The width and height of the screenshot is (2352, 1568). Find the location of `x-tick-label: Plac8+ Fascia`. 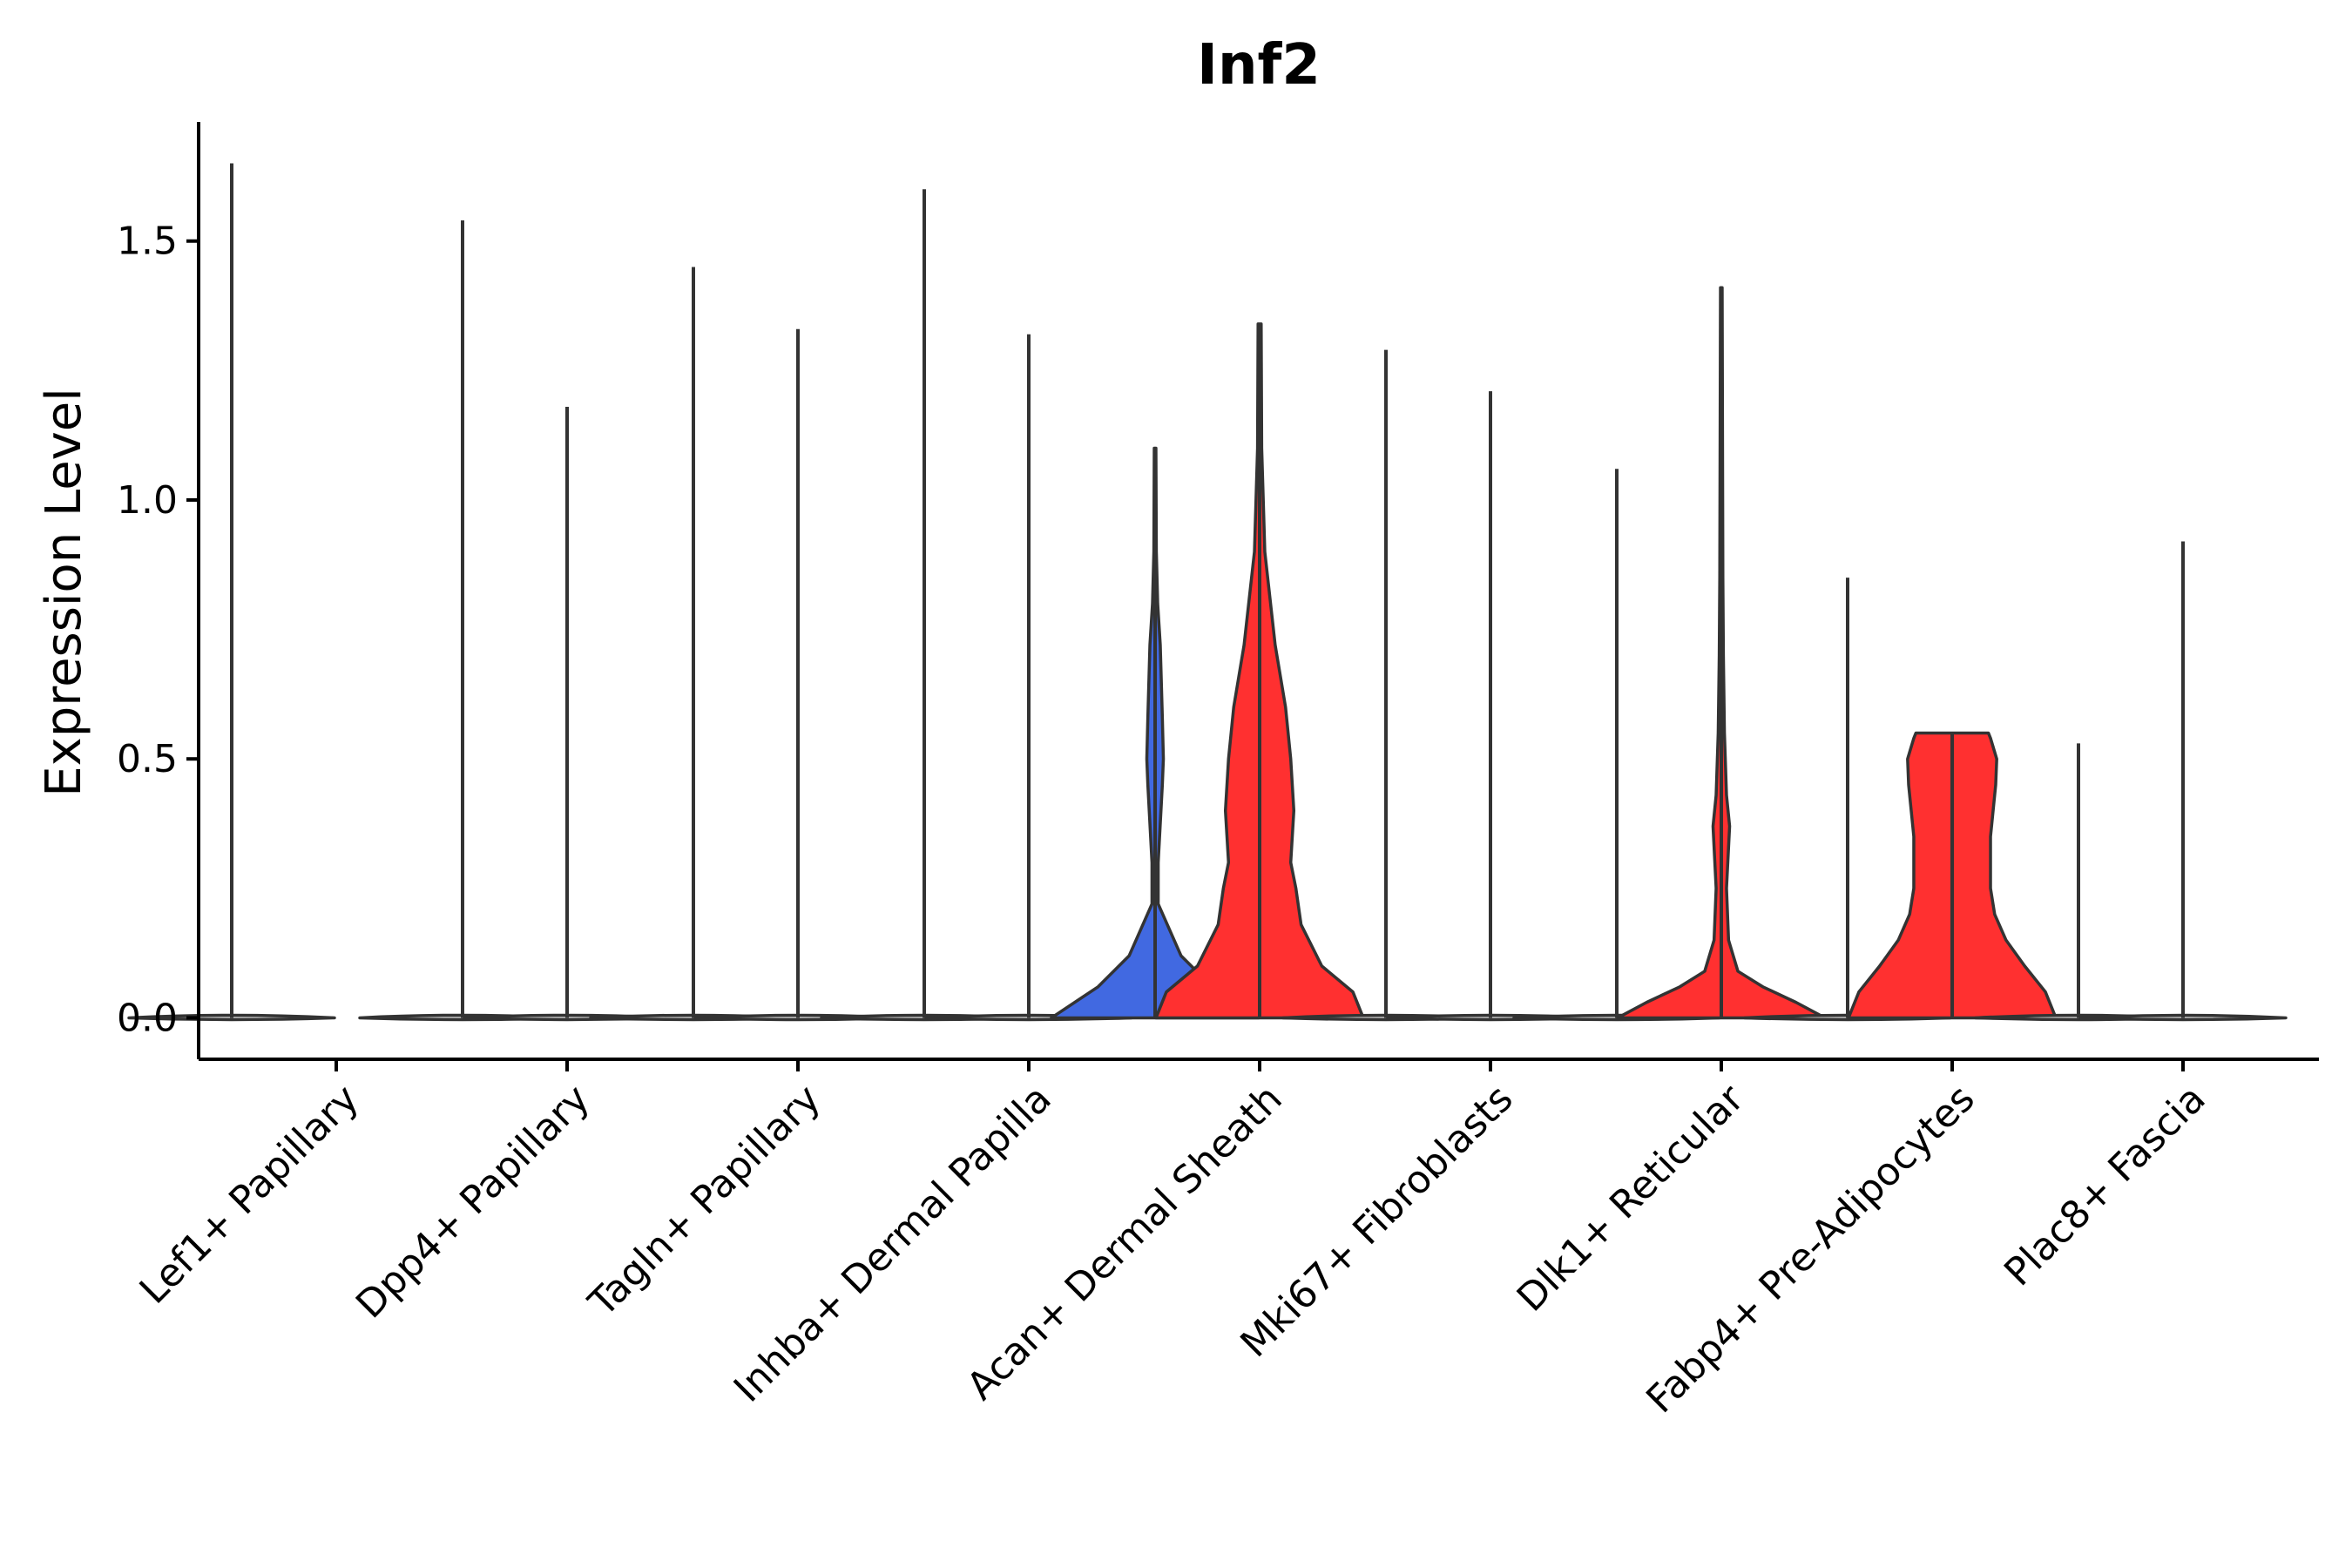

x-tick-label: Plac8+ Fascia is located at coordinates (2105, 1186).